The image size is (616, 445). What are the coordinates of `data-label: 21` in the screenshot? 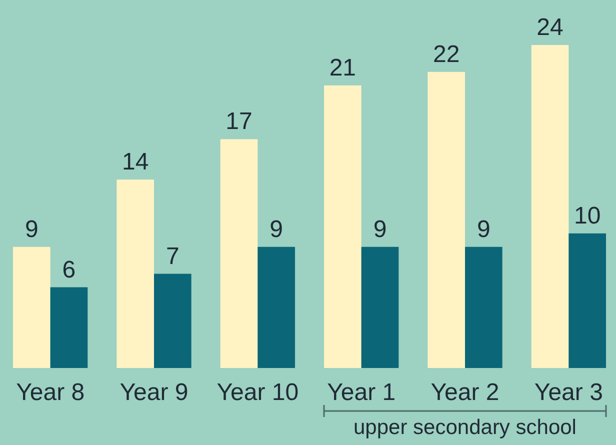 It's located at (342, 68).